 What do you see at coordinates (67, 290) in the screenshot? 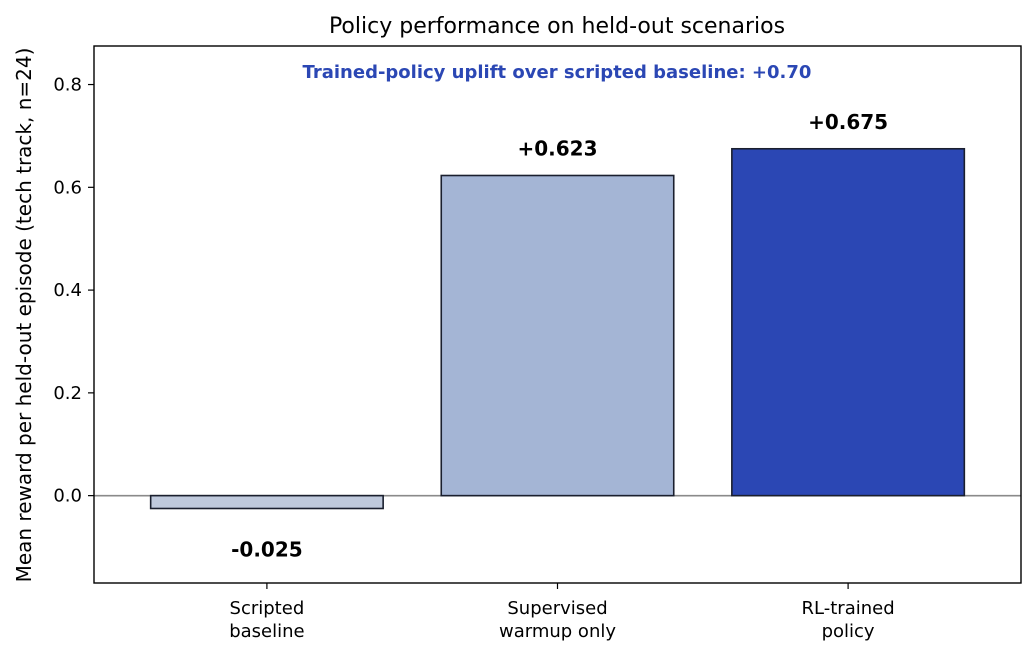
I see `y-tick-label-2: 0.4` at bounding box center [67, 290].